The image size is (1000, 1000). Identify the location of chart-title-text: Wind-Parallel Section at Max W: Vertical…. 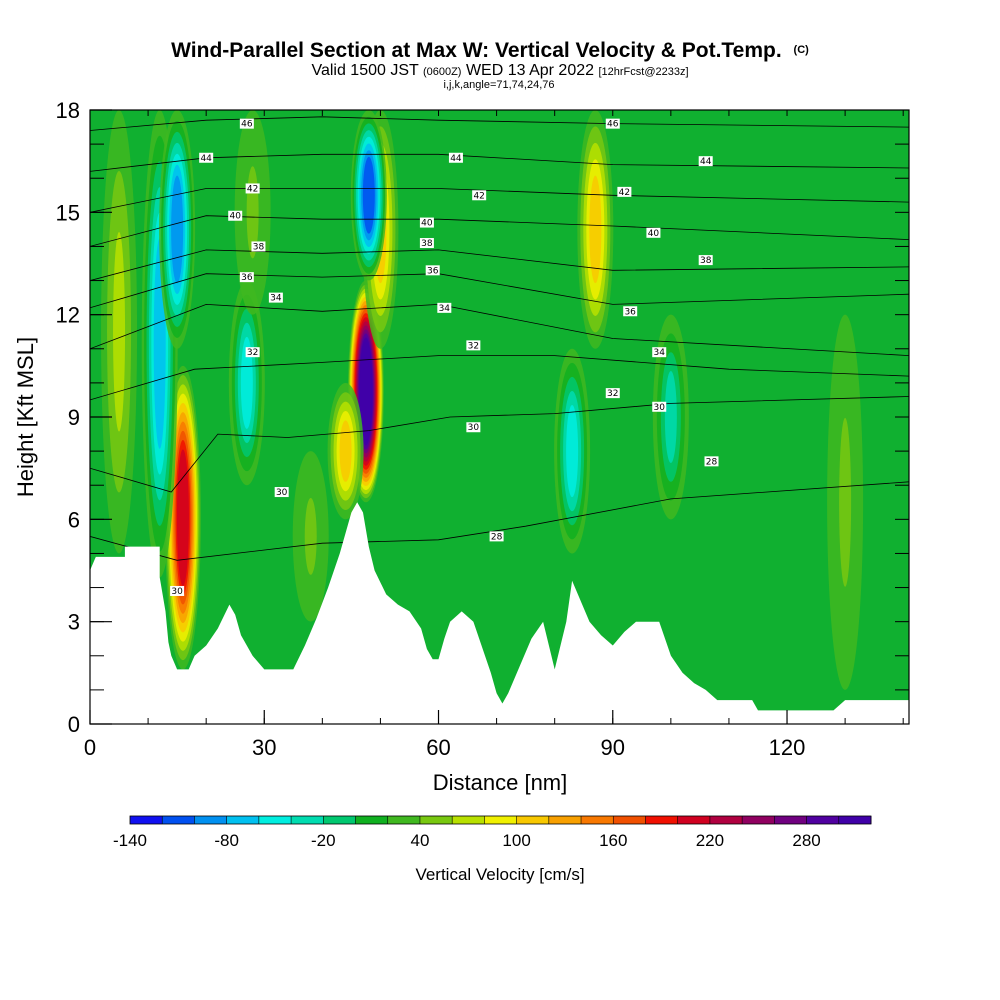
(476, 50).